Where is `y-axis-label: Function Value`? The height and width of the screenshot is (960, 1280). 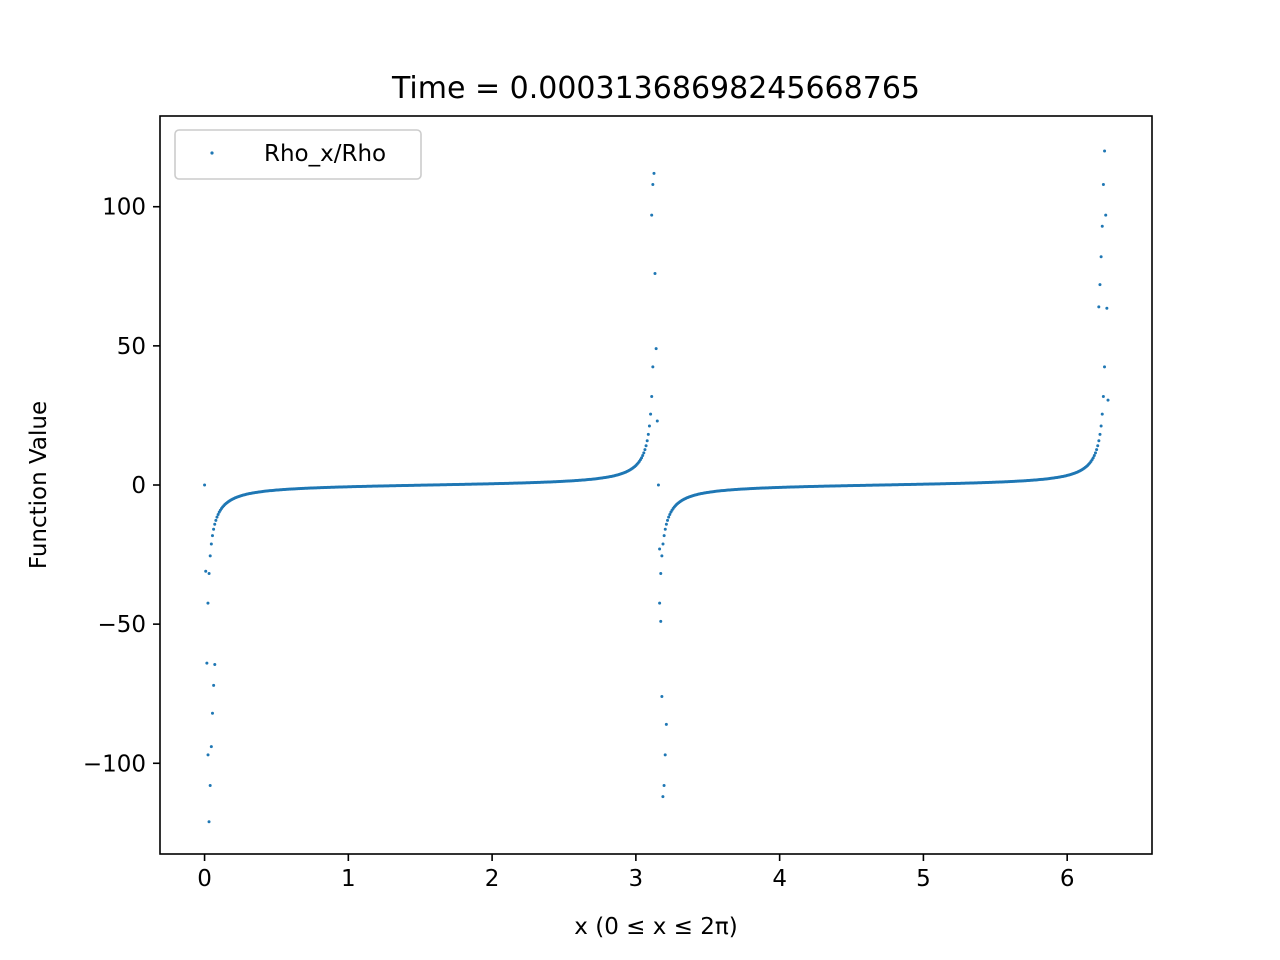 y-axis-label: Function Value is located at coordinates (39, 485).